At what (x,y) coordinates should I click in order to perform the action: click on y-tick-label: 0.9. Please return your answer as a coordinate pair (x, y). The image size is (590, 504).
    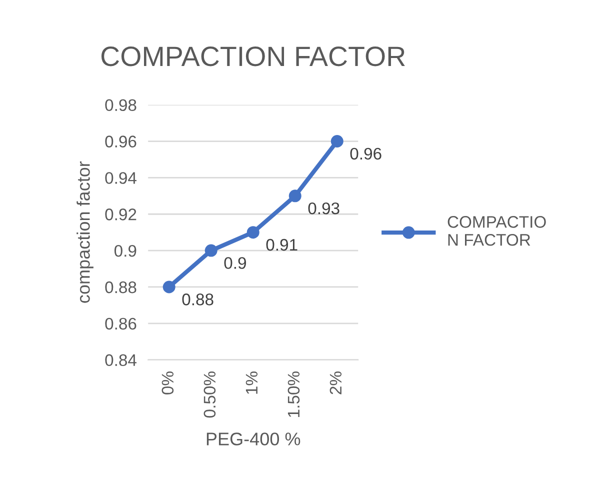
    Looking at the image, I should click on (125, 250).